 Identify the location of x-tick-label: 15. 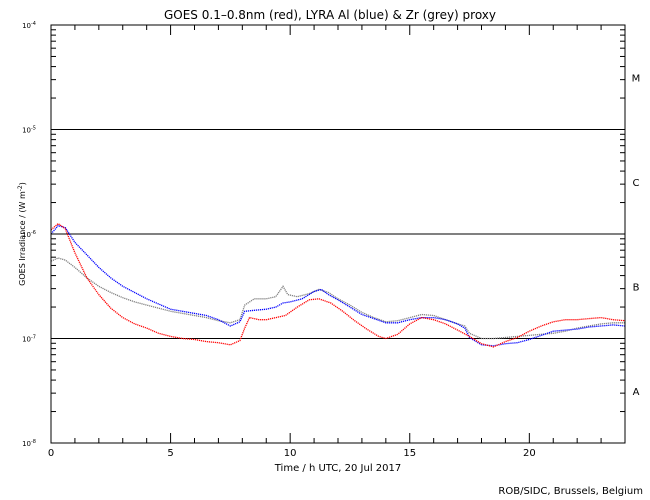
(409, 453).